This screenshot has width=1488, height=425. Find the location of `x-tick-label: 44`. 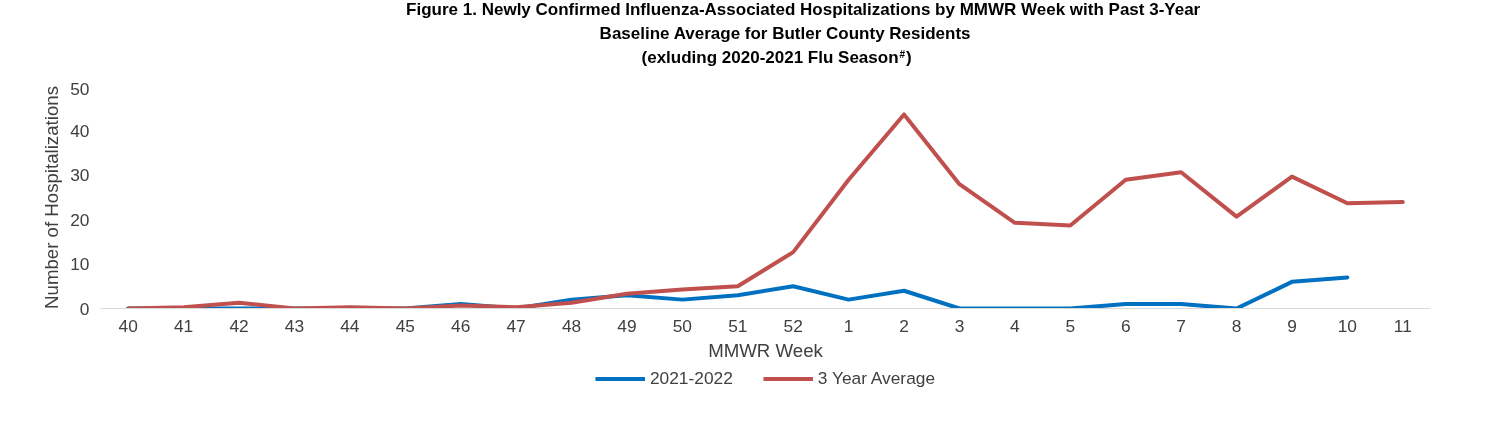

x-tick-label: 44 is located at coordinates (350, 325).